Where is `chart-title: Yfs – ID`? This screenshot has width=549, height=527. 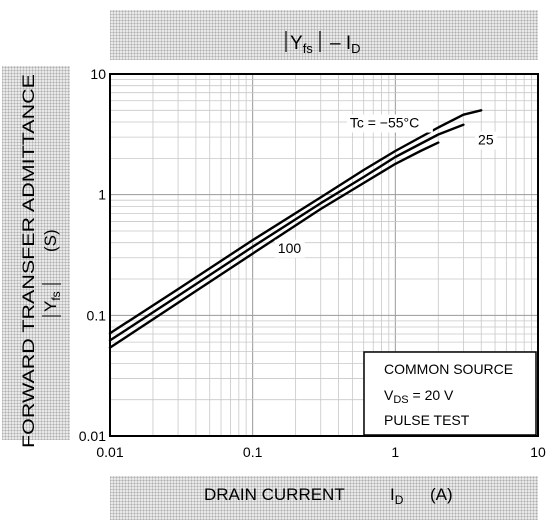
chart-title: Yfs – ID is located at coordinates (323, 43).